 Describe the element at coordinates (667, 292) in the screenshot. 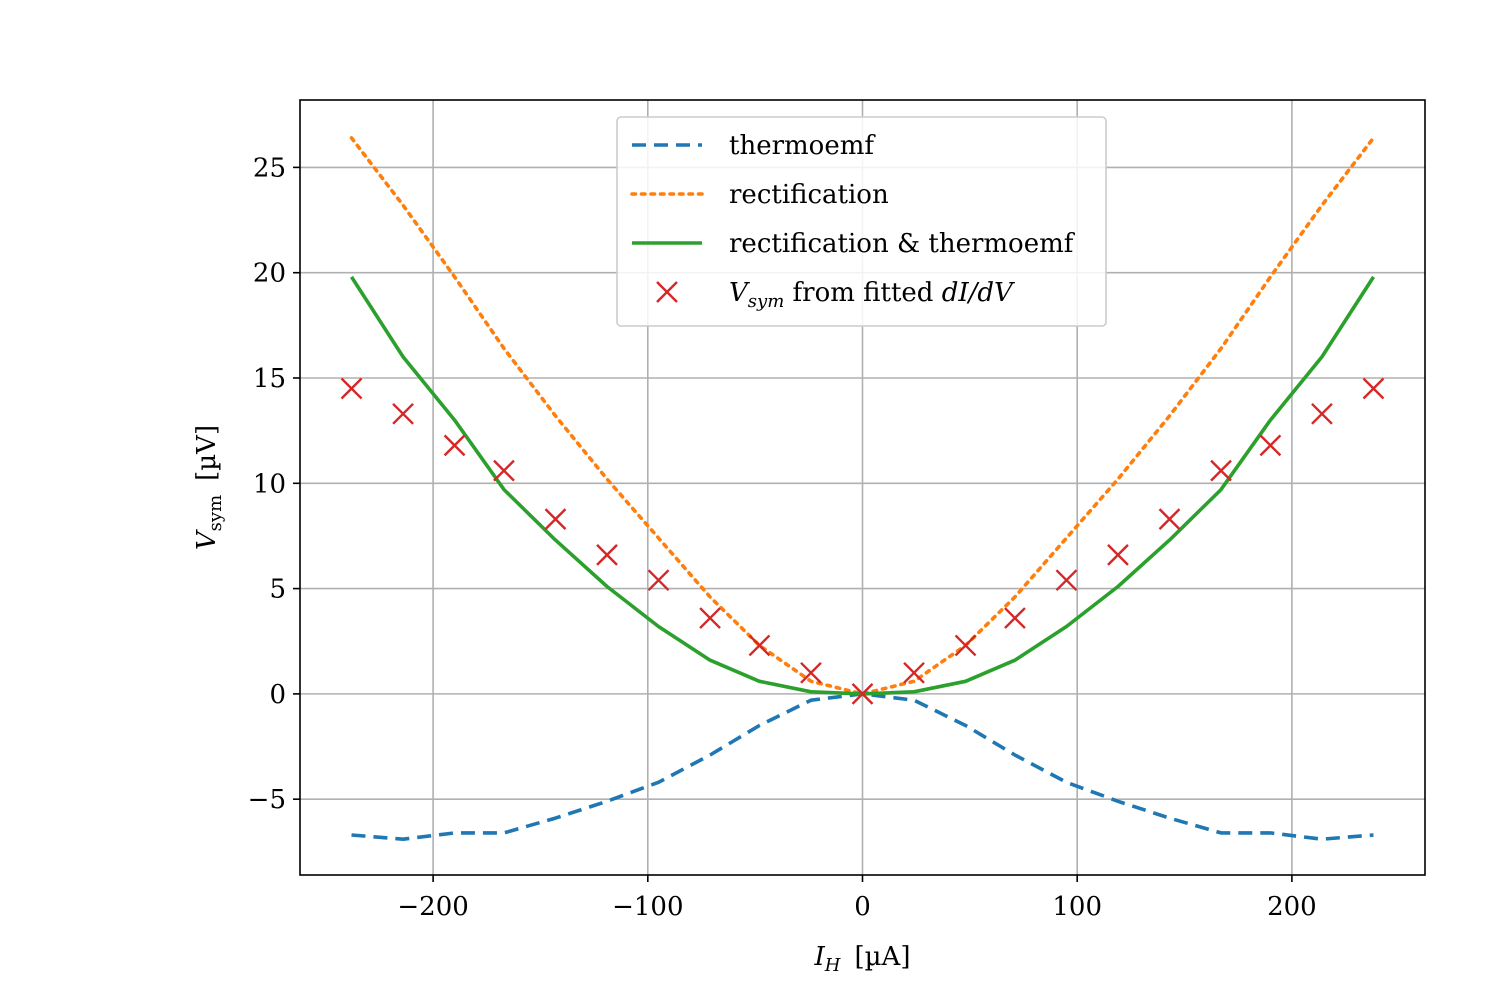

I see `legend-marker-vsym` at that location.